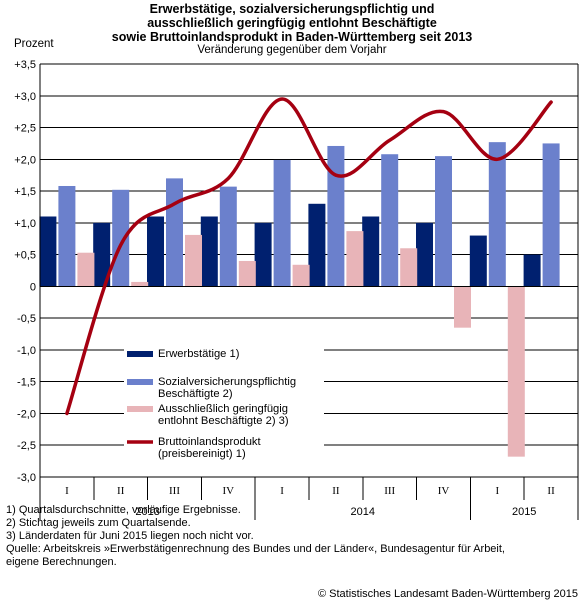  I want to click on y-tick-label: -3,0, so click(26, 478).